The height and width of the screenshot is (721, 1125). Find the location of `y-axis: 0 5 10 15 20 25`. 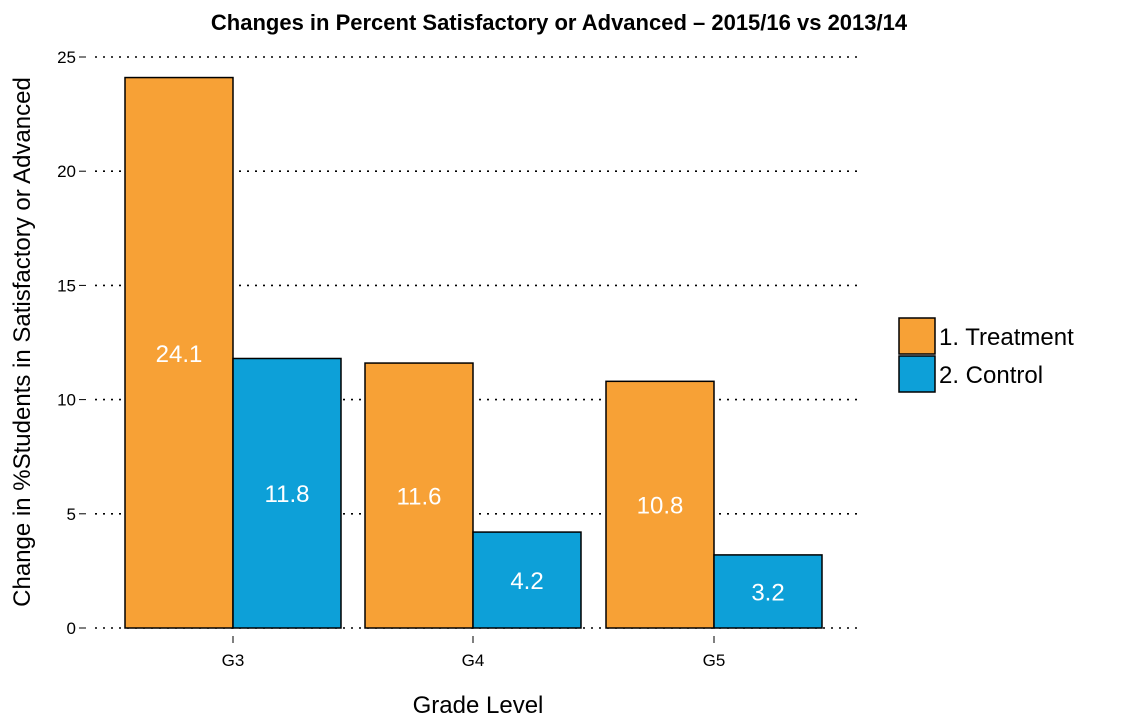

y-axis: 0 5 10 15 20 25 is located at coordinates (71, 343).